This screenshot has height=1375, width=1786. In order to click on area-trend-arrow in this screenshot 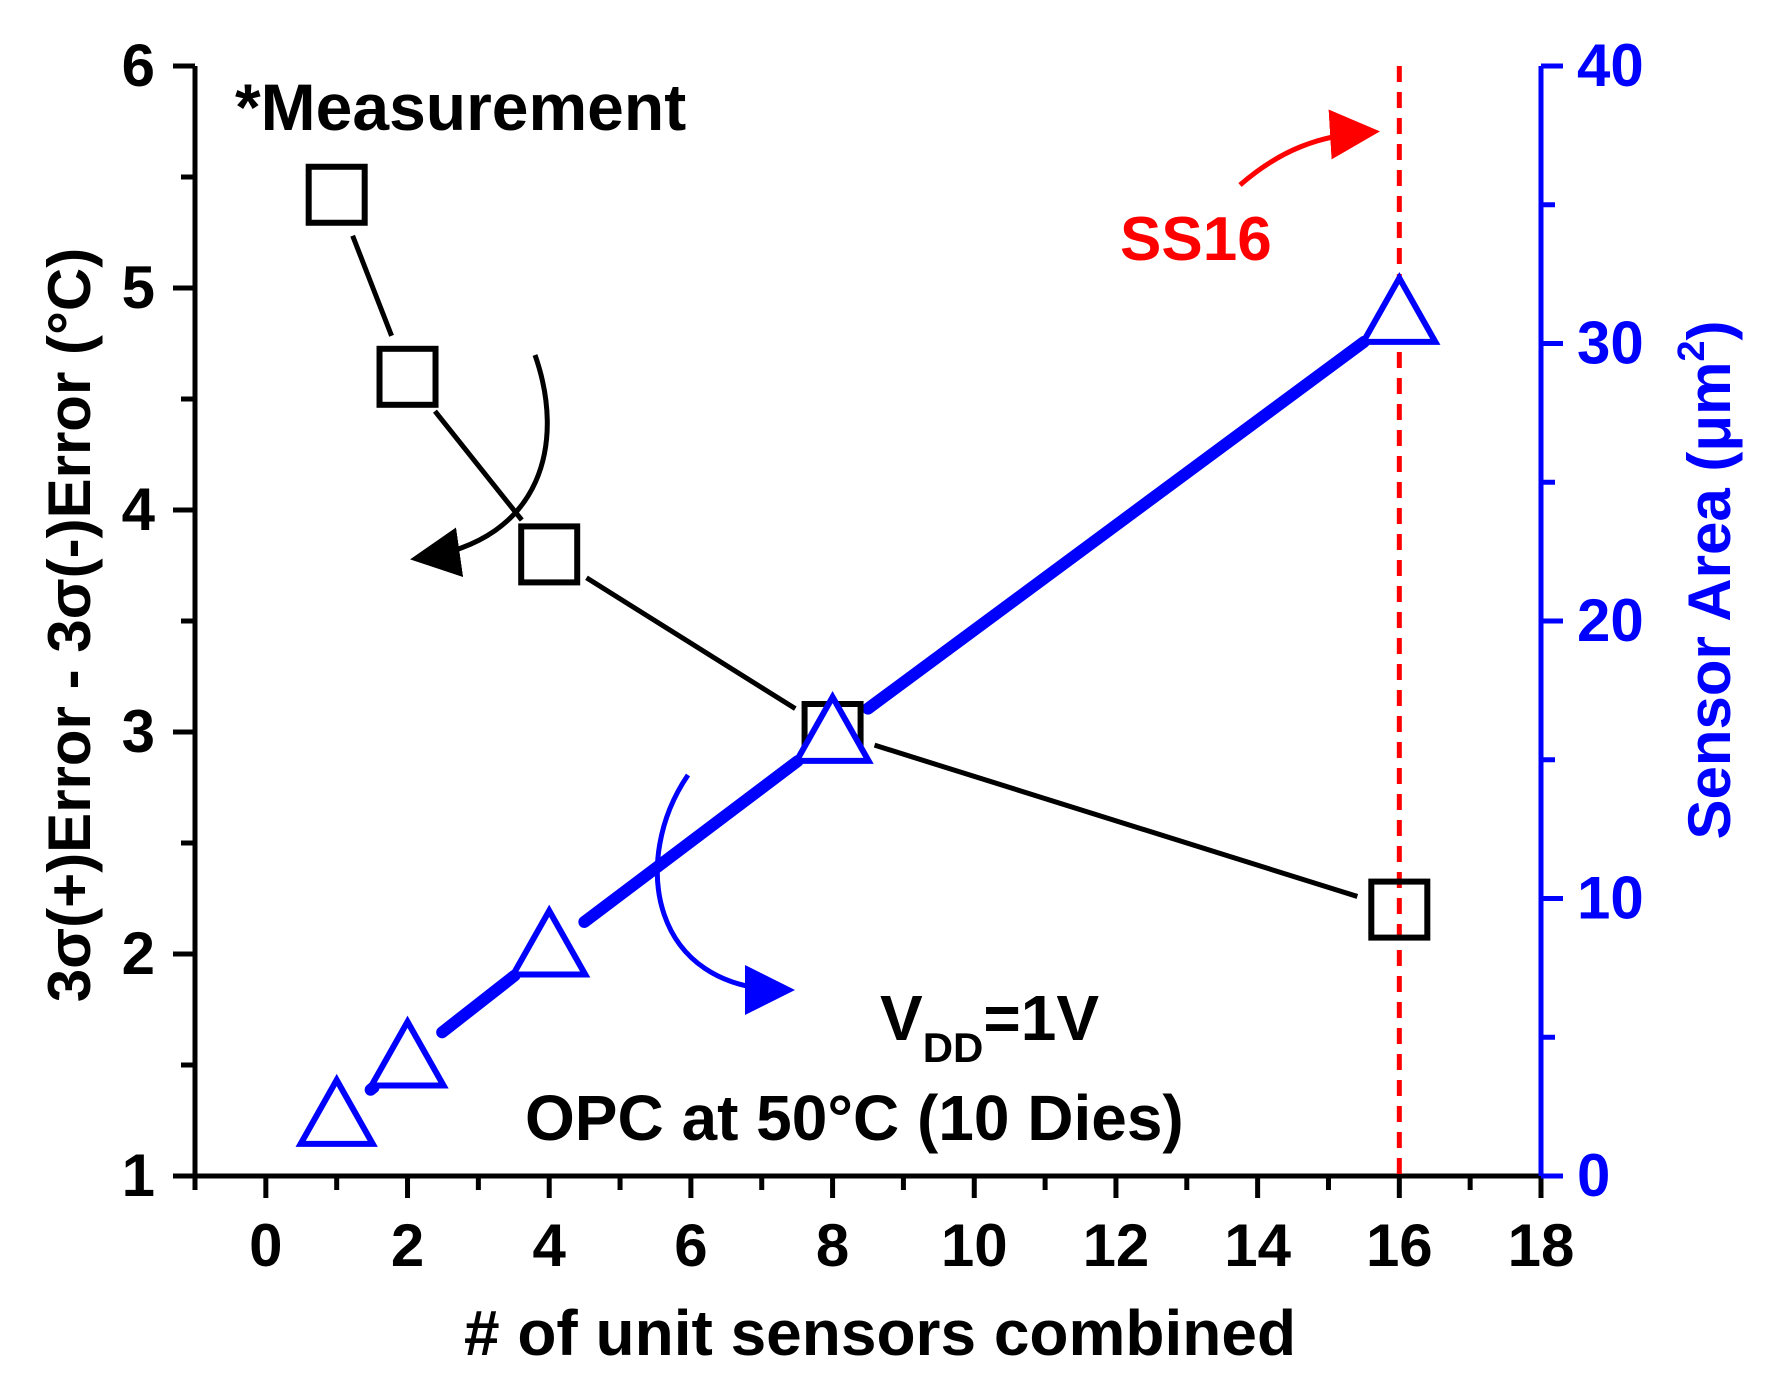, I will do `click(724, 894)`.